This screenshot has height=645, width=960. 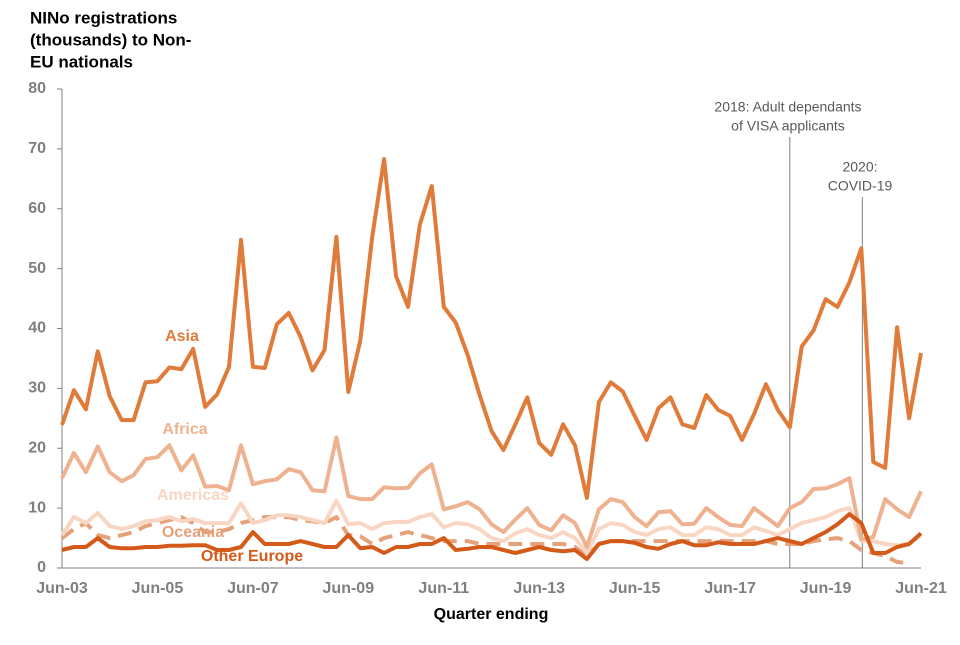 What do you see at coordinates (37, 447) in the screenshot?
I see `y-tick-label: 20` at bounding box center [37, 447].